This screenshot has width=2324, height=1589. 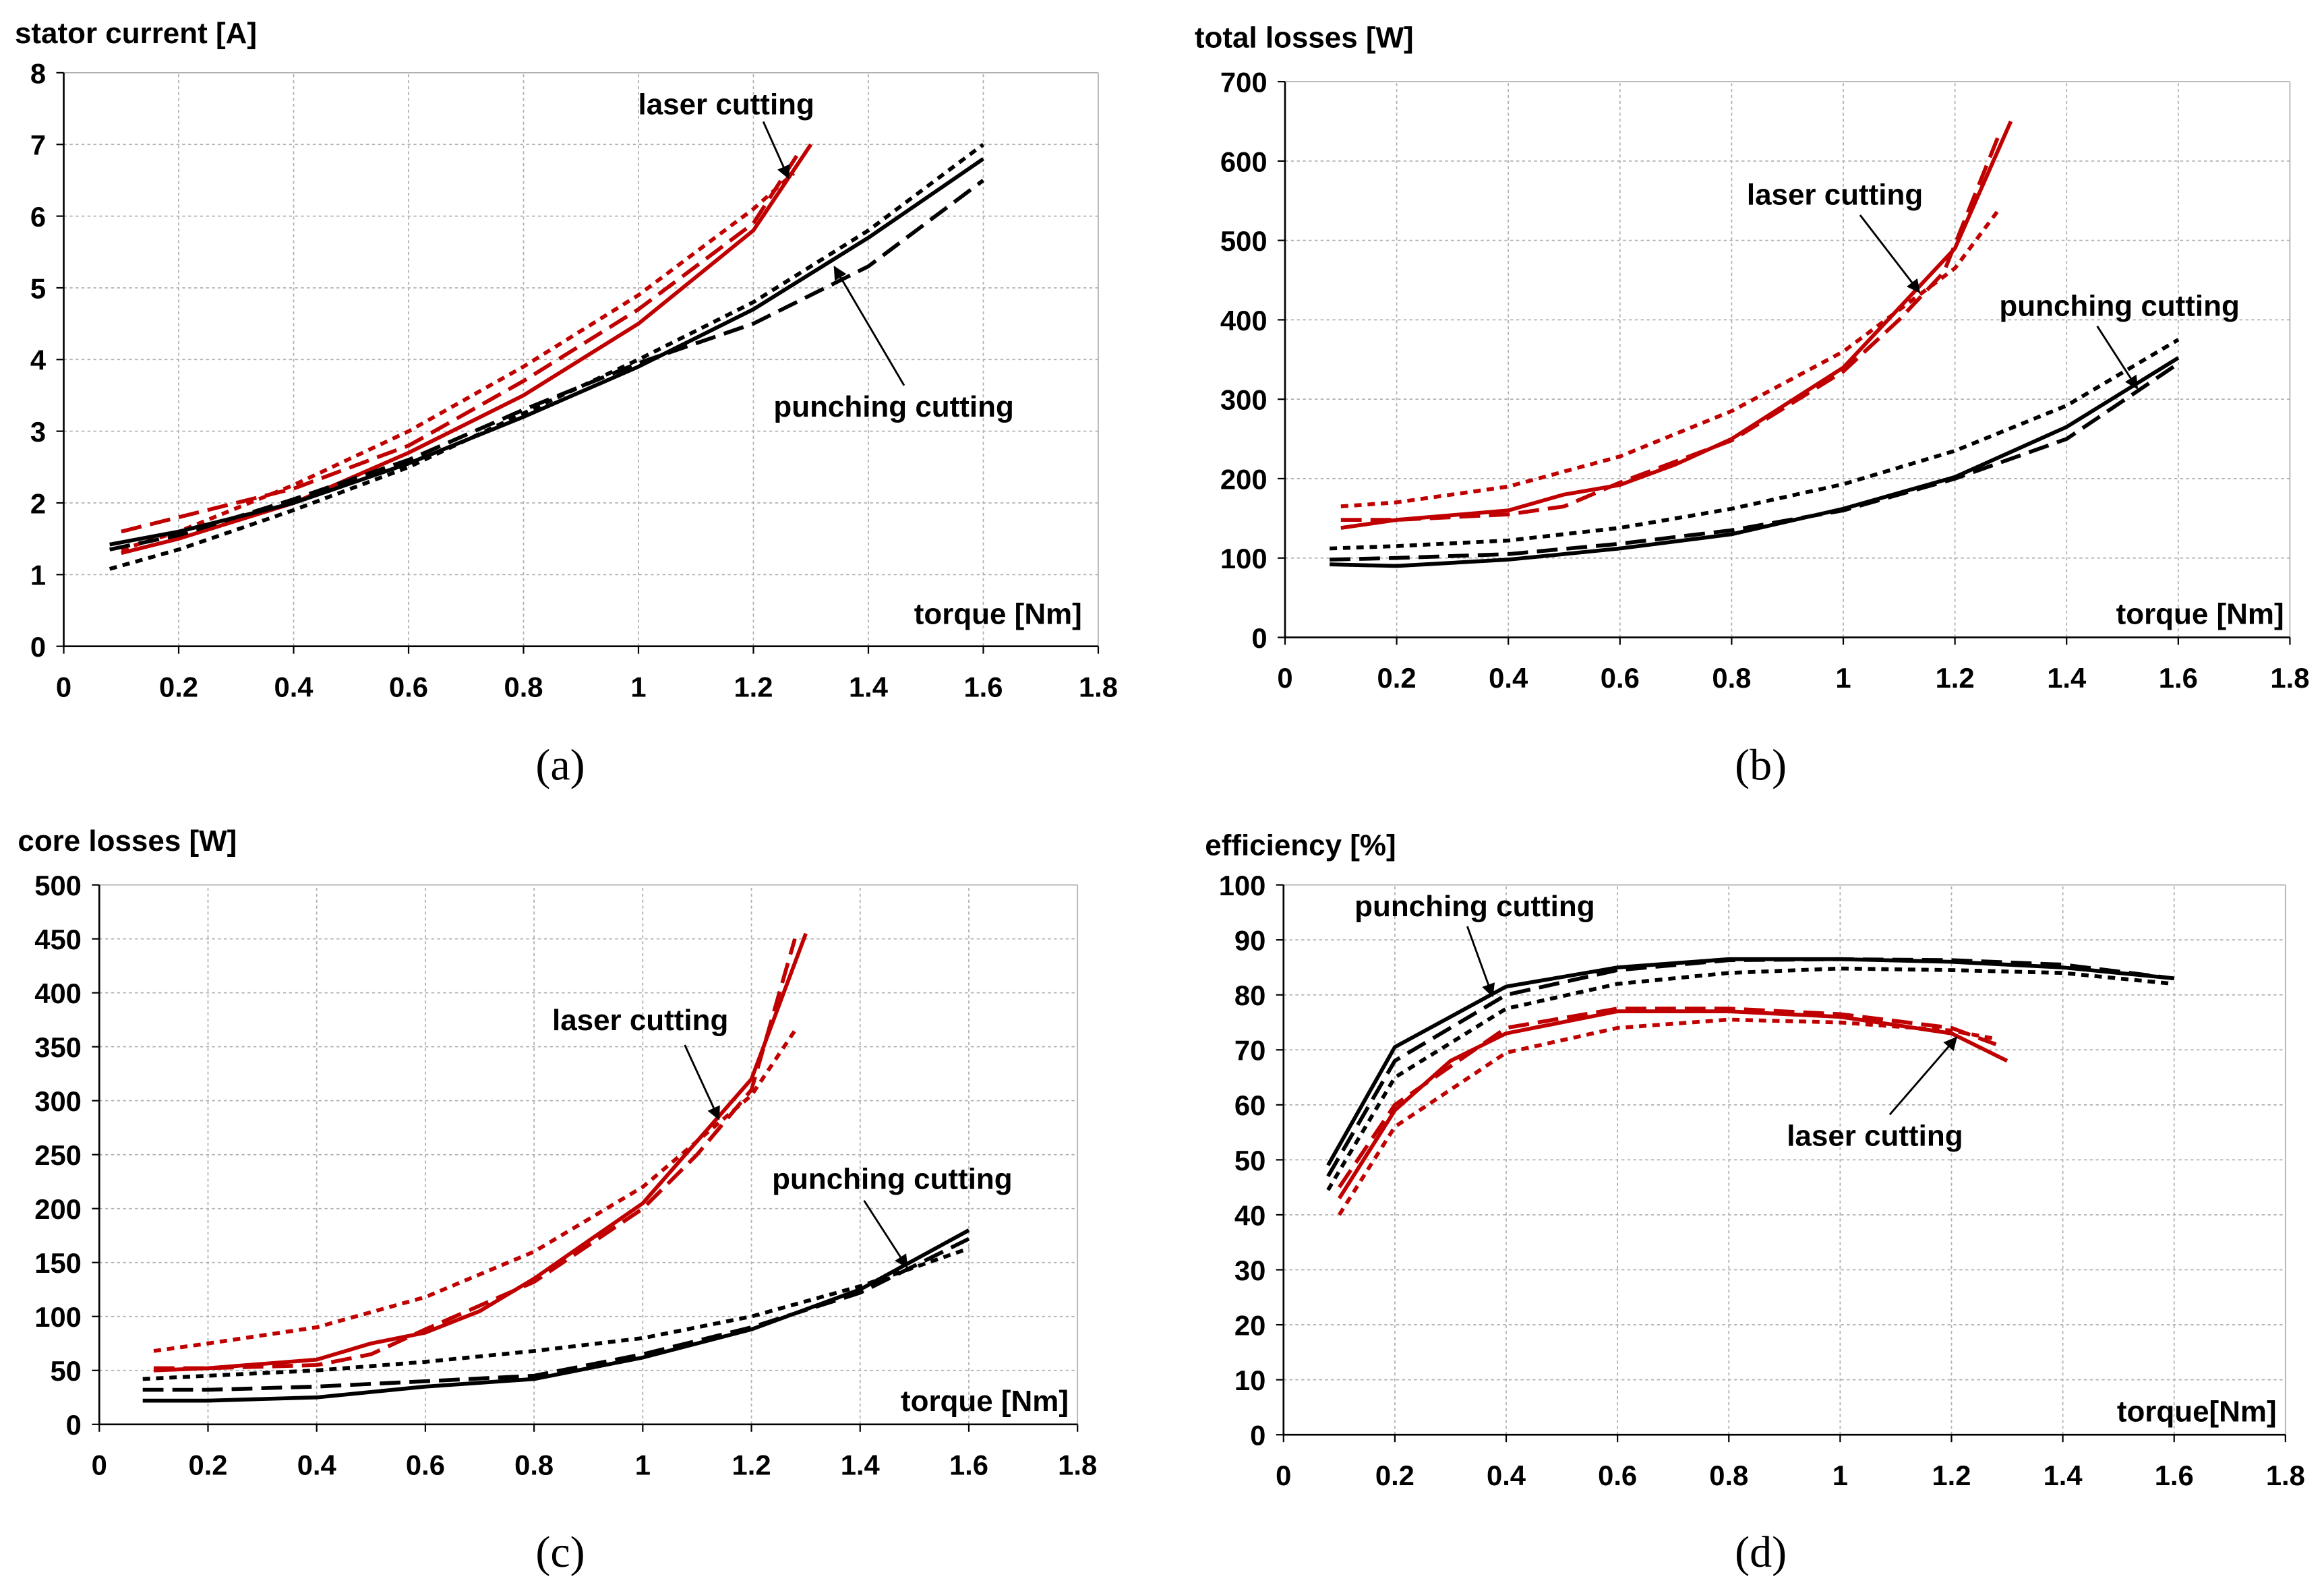 I want to click on panel-label: (b), so click(x=1761, y=765).